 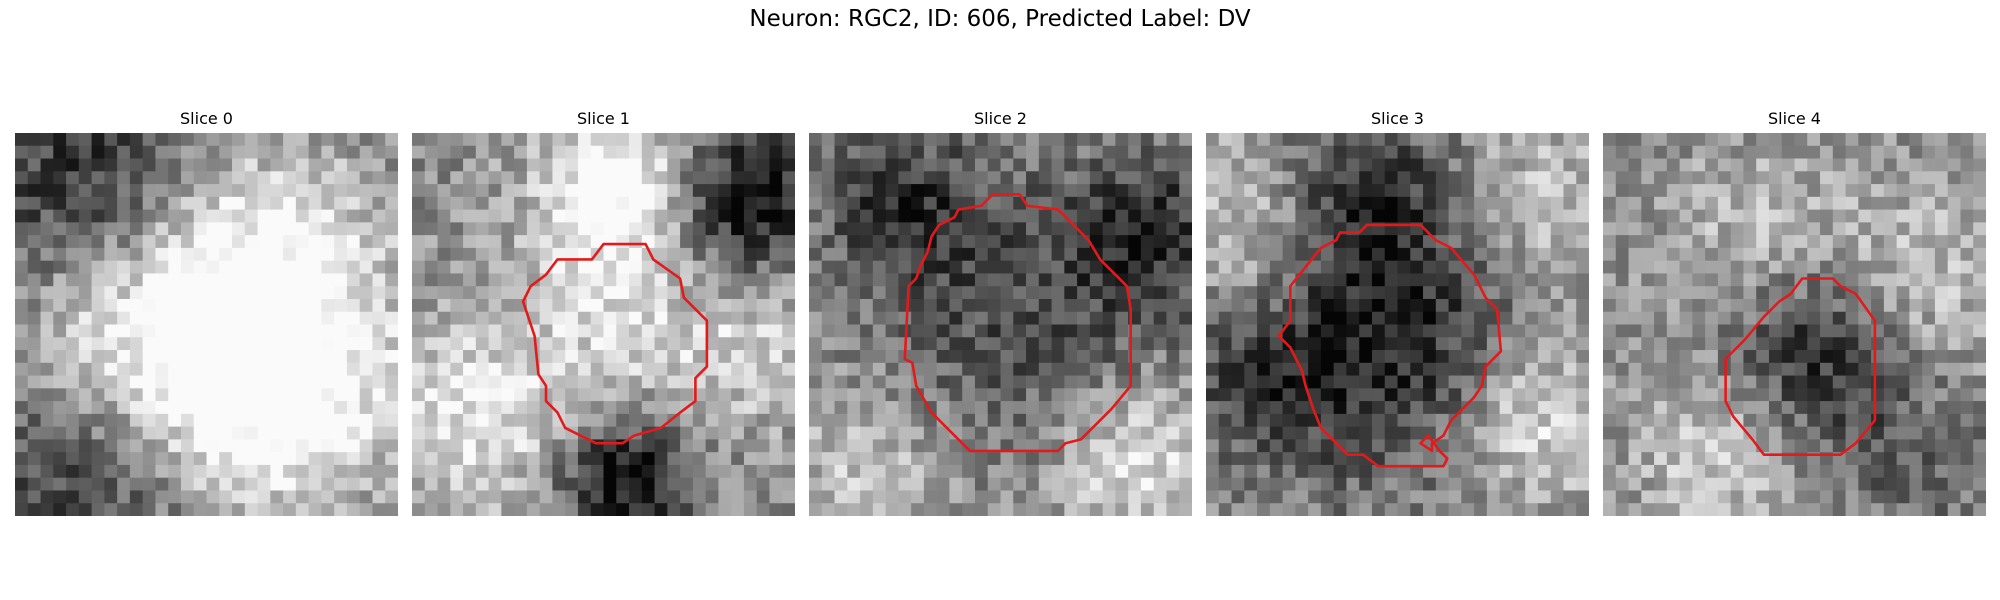 What do you see at coordinates (1794, 118) in the screenshot?
I see `slice-title: Slice 4` at bounding box center [1794, 118].